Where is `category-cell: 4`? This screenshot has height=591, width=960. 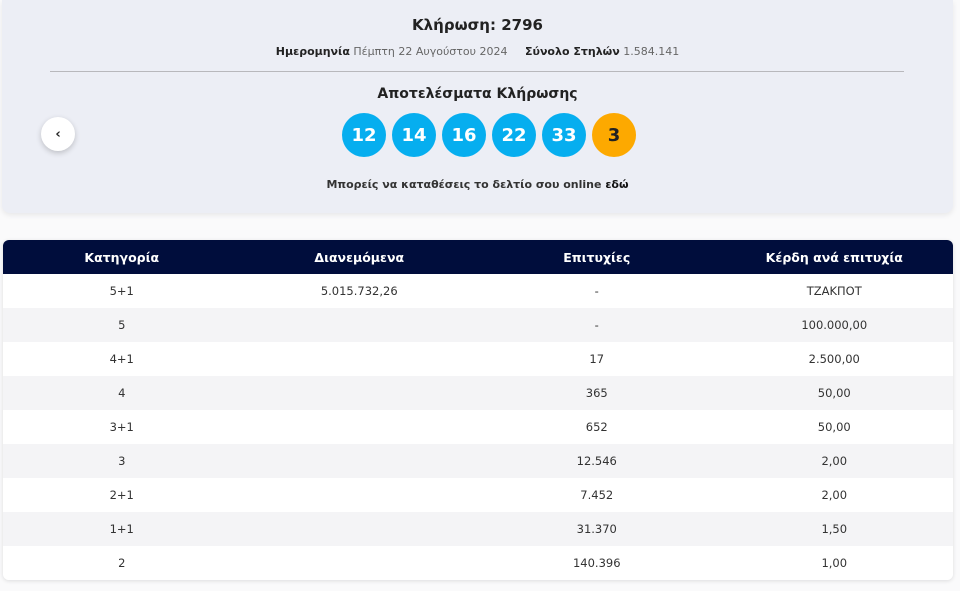 category-cell: 4 is located at coordinates (122, 393).